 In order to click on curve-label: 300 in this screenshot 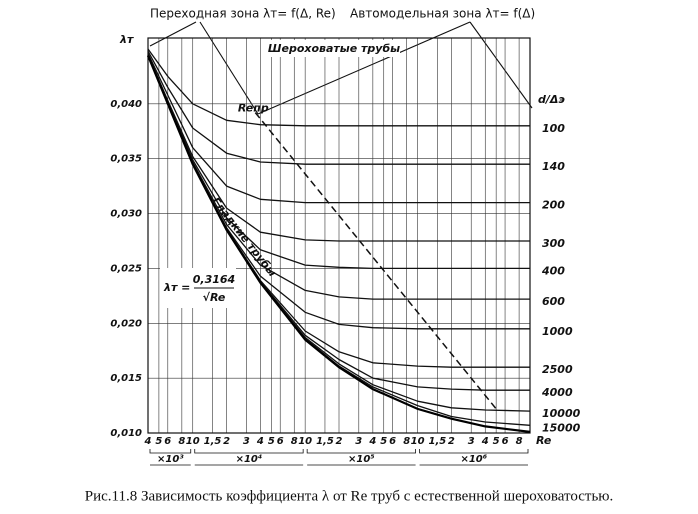, I will do `click(553, 243)`.